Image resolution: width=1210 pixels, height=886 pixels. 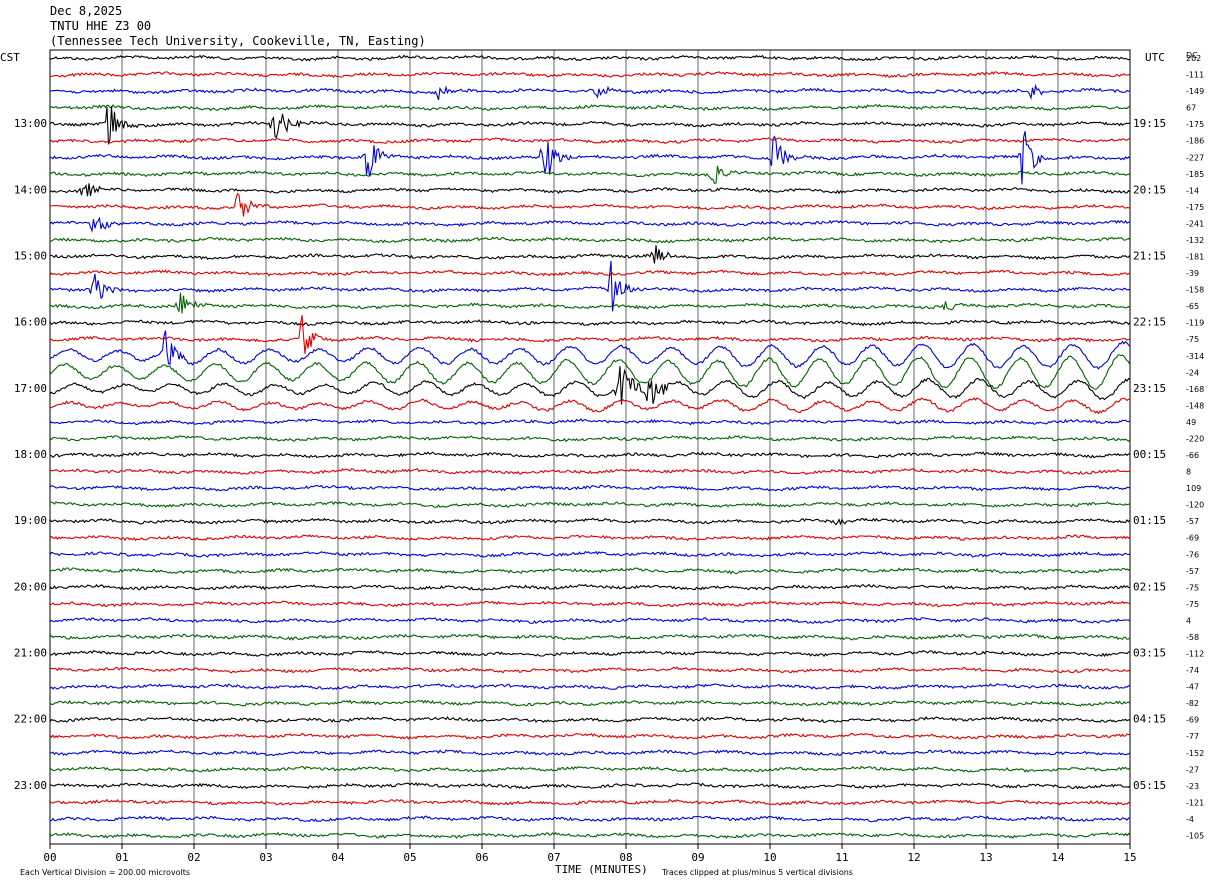 What do you see at coordinates (481, 857) in the screenshot?
I see `x-tick-label: 06` at bounding box center [481, 857].